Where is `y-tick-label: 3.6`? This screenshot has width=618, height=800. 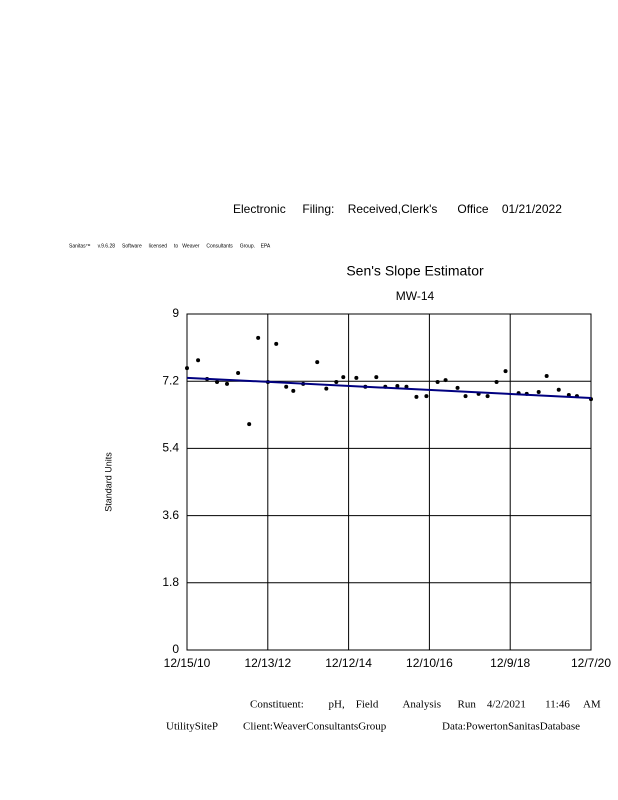
y-tick-label: 3.6 is located at coordinates (170, 515).